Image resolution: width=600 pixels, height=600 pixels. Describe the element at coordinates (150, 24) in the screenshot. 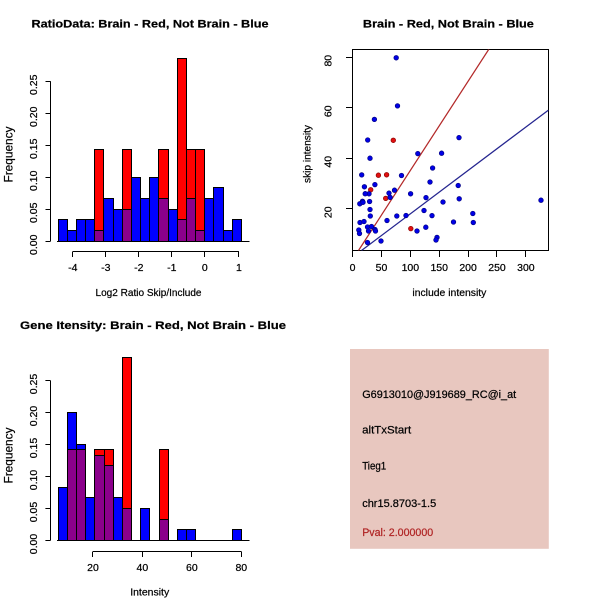

I see `svg-text:RatioData: Brain - Red, Not Br: RatioData: Brain - Red, Not Brain - Blue` at that location.